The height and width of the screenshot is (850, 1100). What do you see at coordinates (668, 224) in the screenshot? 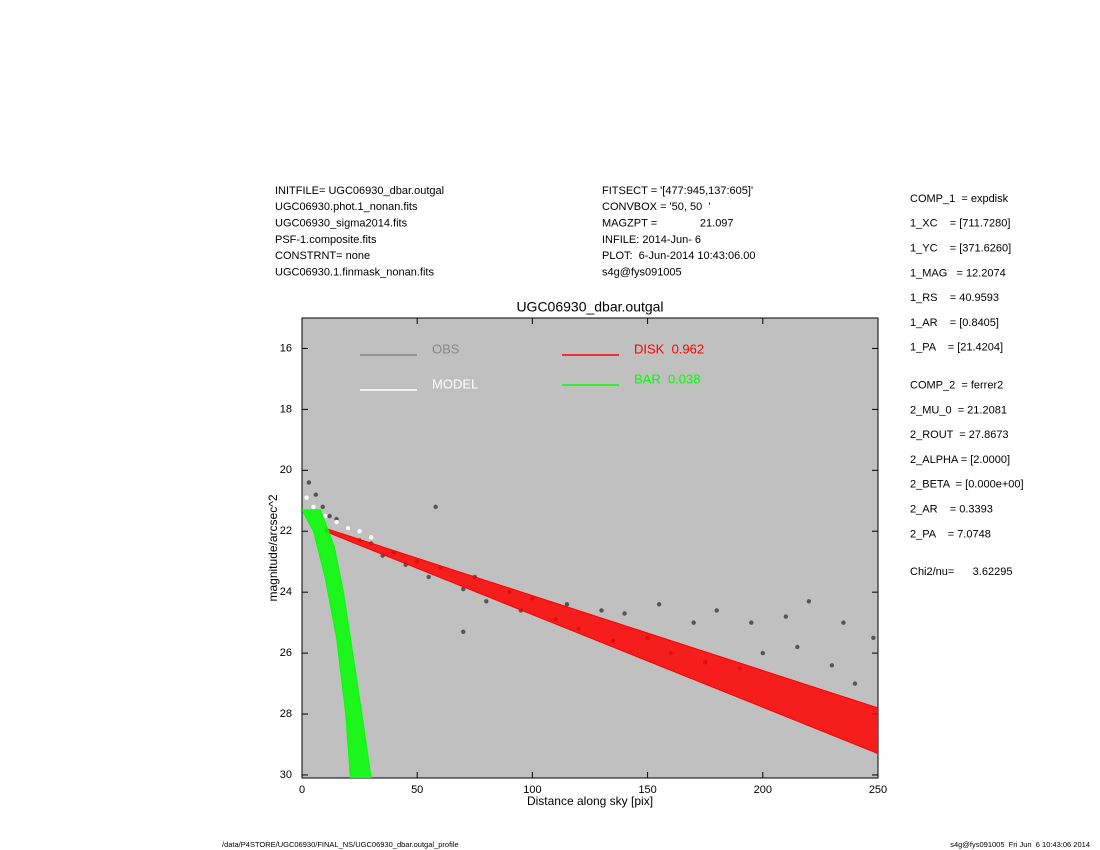
I see `header-center-line: MAGZPT = 21.097` at bounding box center [668, 224].